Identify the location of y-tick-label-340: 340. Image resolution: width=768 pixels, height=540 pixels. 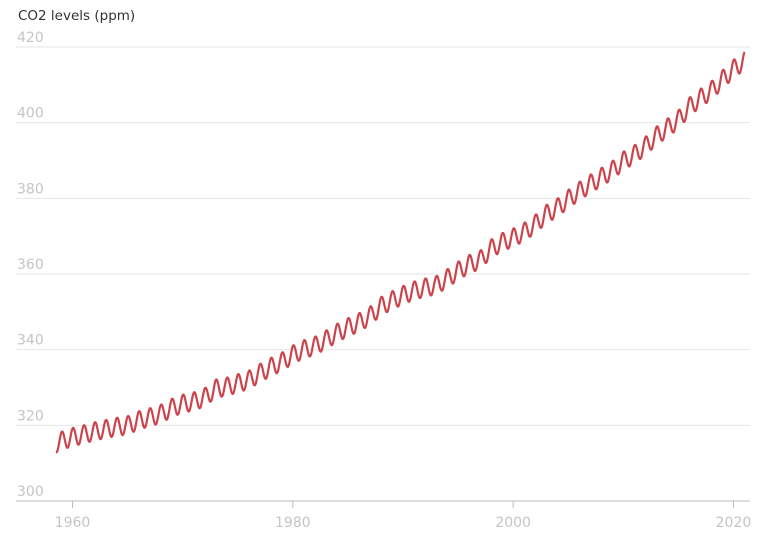
(30, 341).